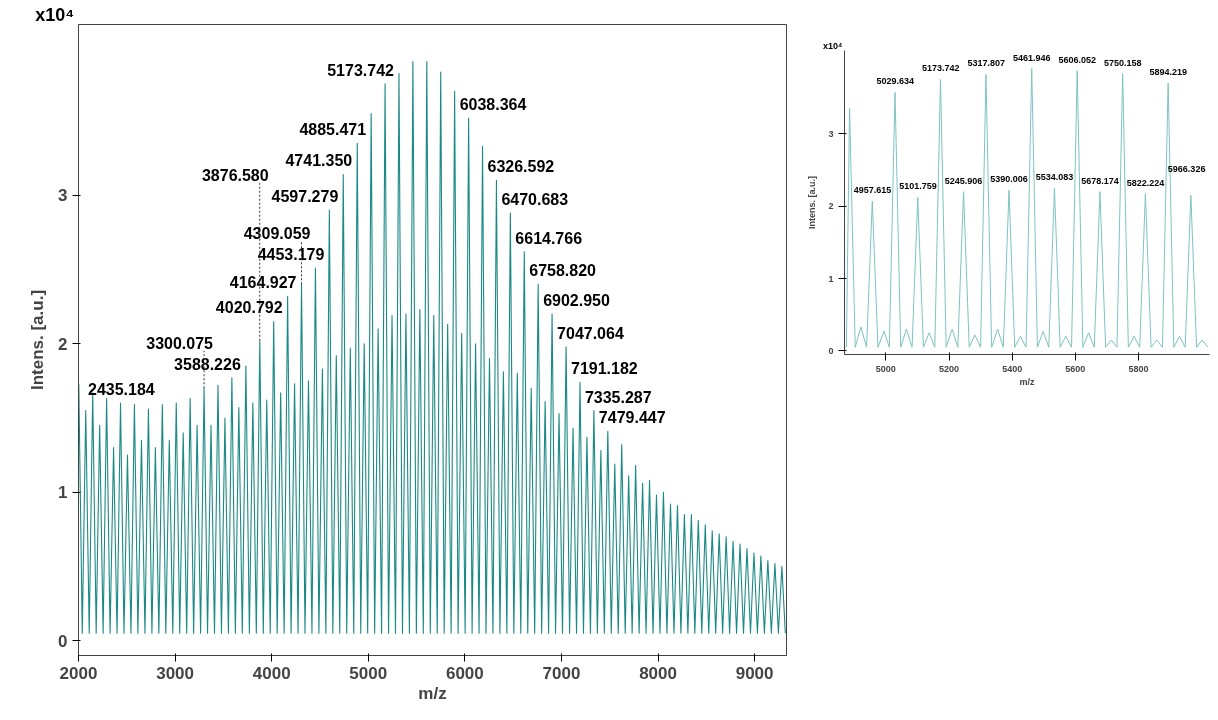 The image size is (1218, 720). Describe the element at coordinates (1012, 368) in the screenshot. I see `x-tick-label: 5400` at that location.